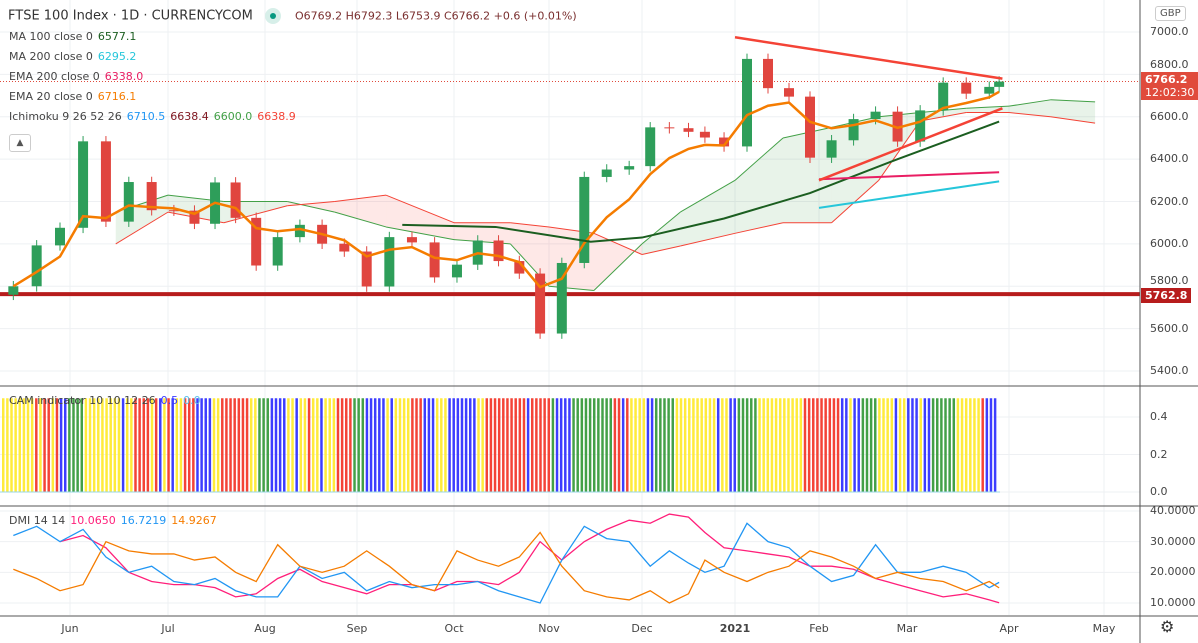 The height and width of the screenshot is (643, 1198). Describe the element at coordinates (78, 76) in the screenshot. I see `indicator-legend: EMA 200 close 0 6338.0` at that location.